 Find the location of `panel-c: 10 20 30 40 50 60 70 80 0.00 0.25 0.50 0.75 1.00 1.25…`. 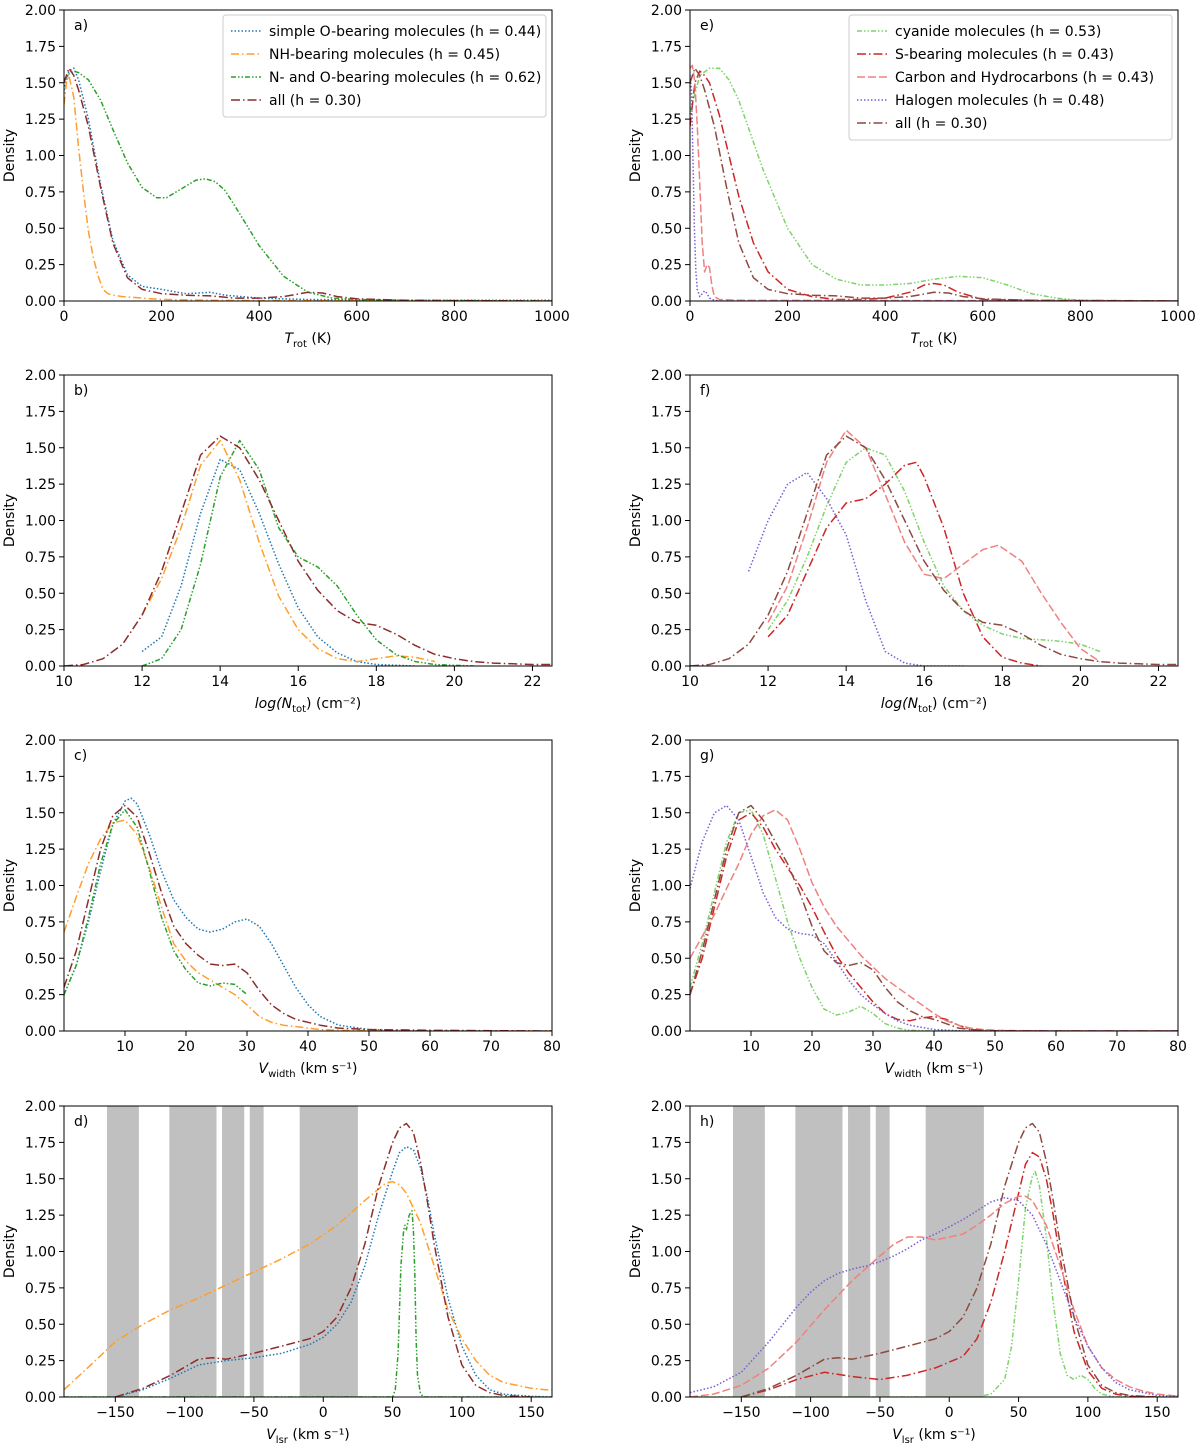

panel-c: 10 20 30 40 50 60 70 80 0.00 0.25 0.50 0.75 1.00 1.25… is located at coordinates (281, 906).